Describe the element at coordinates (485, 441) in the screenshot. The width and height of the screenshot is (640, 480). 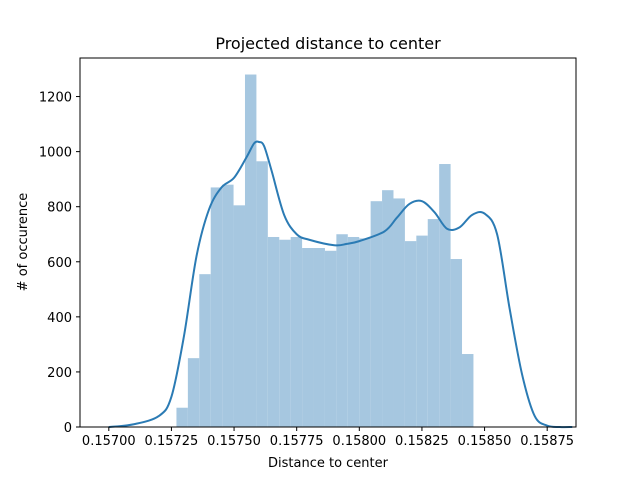
I see `x-tick-label: 0.15850` at that location.